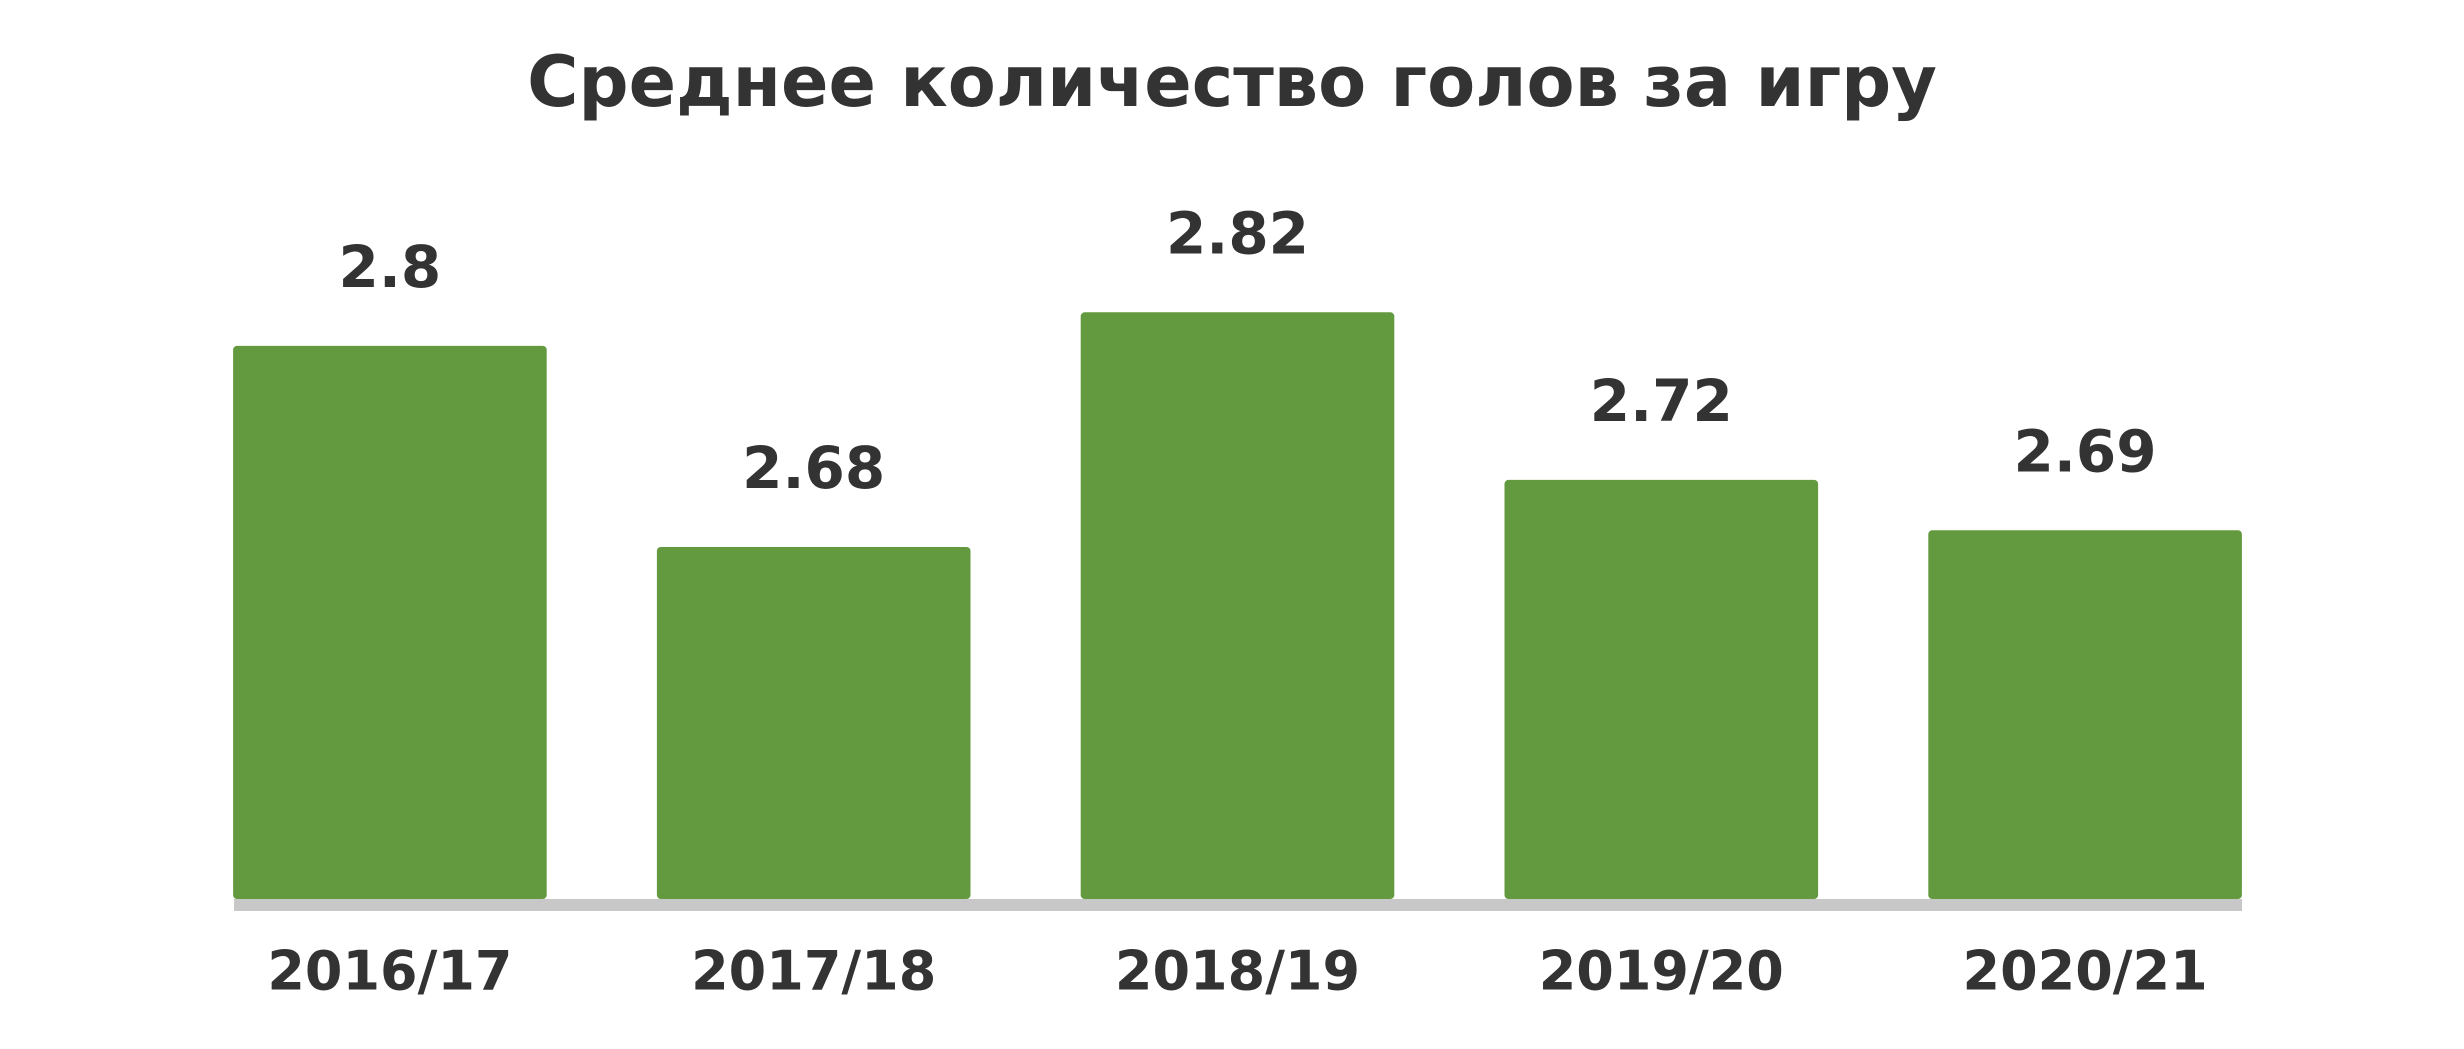  What do you see at coordinates (390, 267) in the screenshot?
I see `value-label: 2.8` at bounding box center [390, 267].